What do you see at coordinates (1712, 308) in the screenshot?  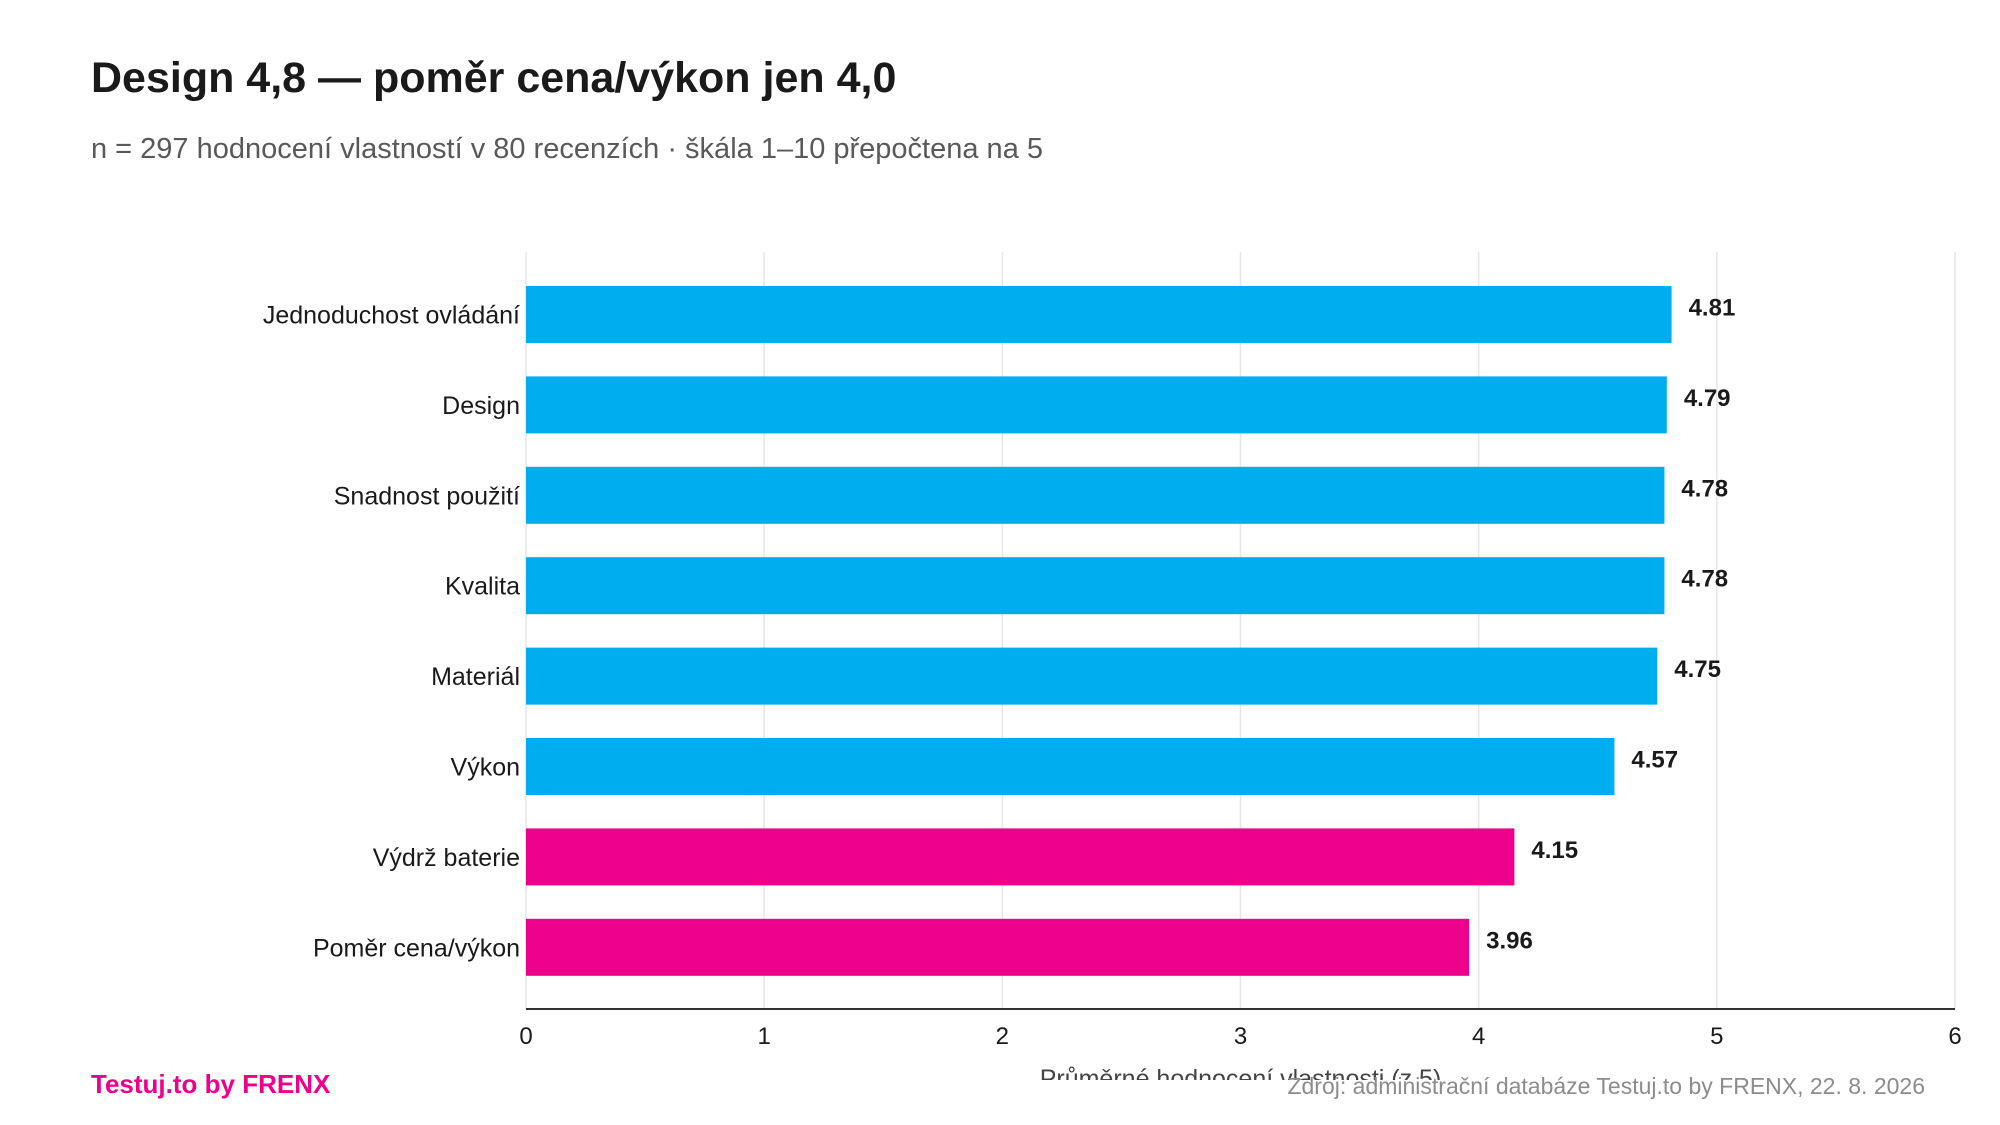 I see `value-label: 4.81` at bounding box center [1712, 308].